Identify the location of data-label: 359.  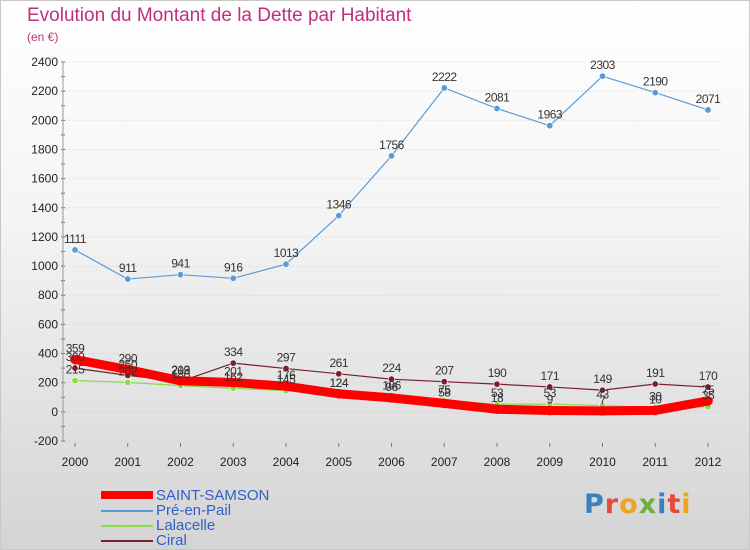
(75, 349).